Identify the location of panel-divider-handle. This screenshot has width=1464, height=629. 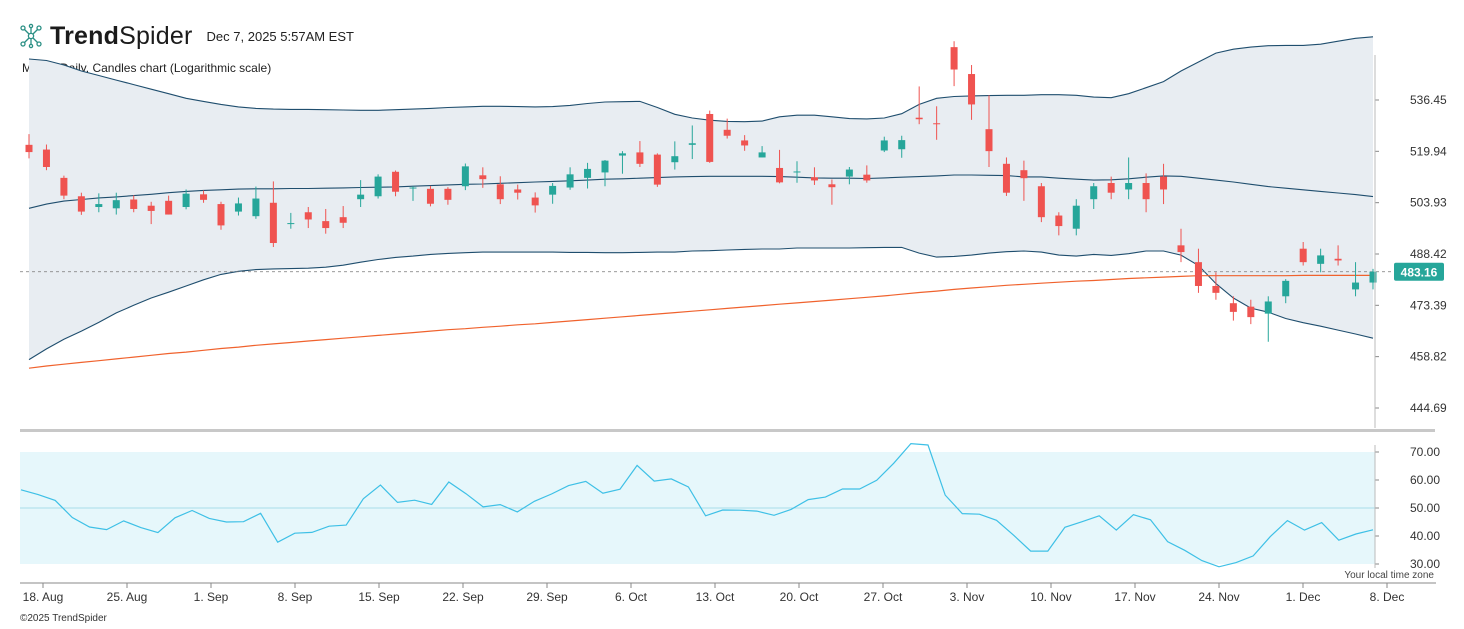
(727, 430).